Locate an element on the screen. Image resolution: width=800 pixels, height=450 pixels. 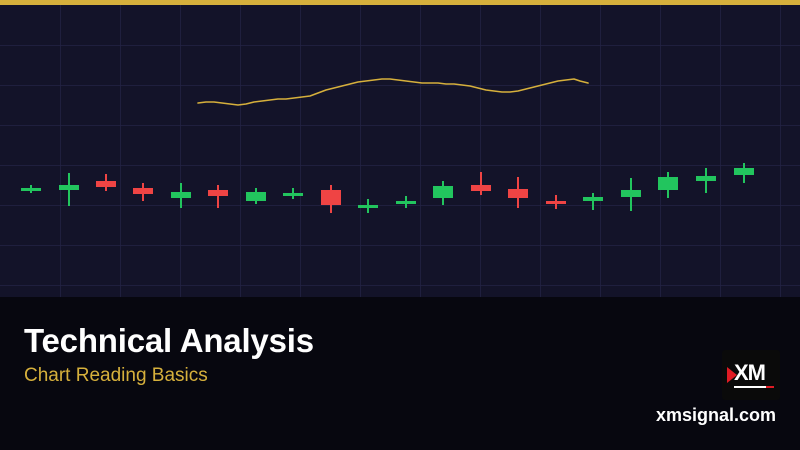
moving-average-line is located at coordinates (393, 92).